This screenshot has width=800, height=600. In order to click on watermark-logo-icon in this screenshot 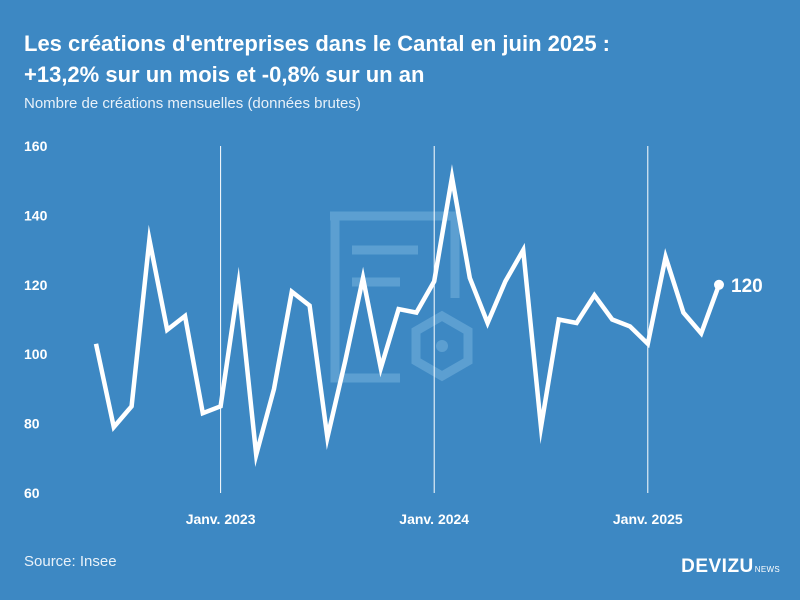, I will do `click(401, 297)`.